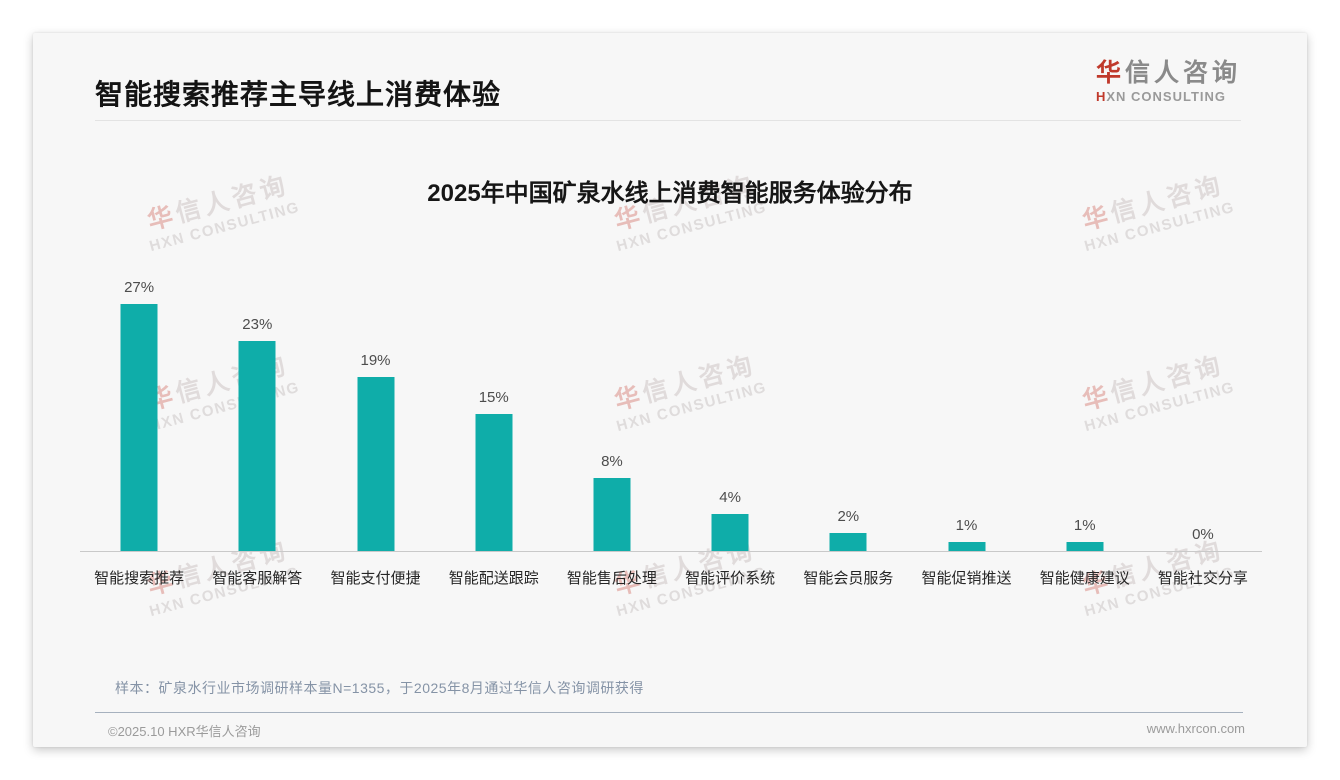  I want to click on bar-column: 0%, so click(1203, 406).